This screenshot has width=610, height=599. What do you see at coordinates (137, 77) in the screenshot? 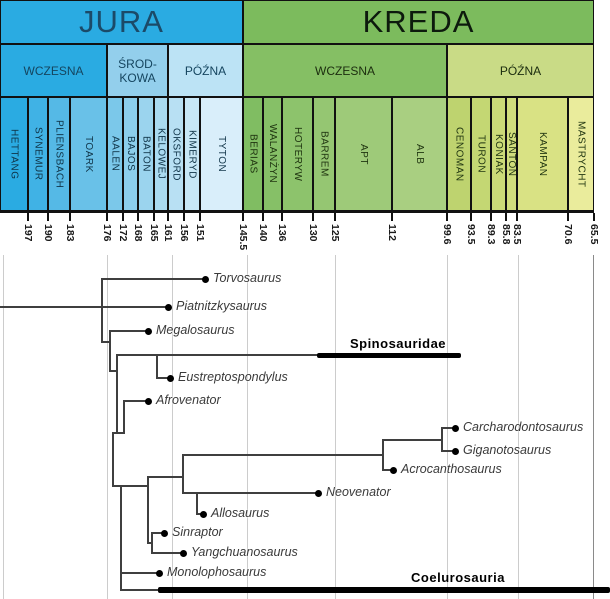
I see `epoch-label-line: KOWA` at bounding box center [137, 77].